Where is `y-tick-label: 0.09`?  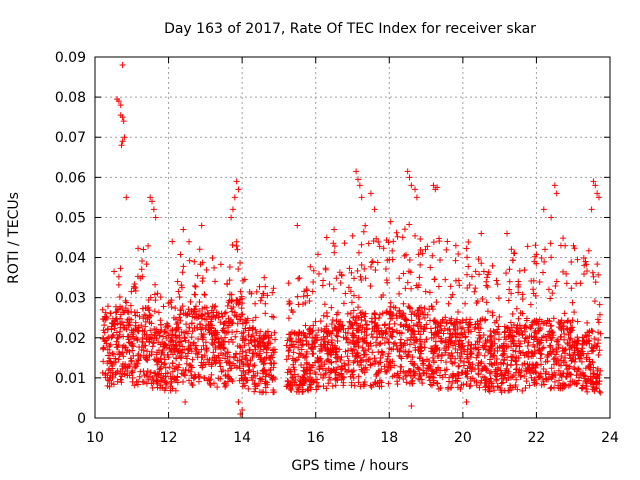
y-tick-label: 0.09 is located at coordinates (70, 58).